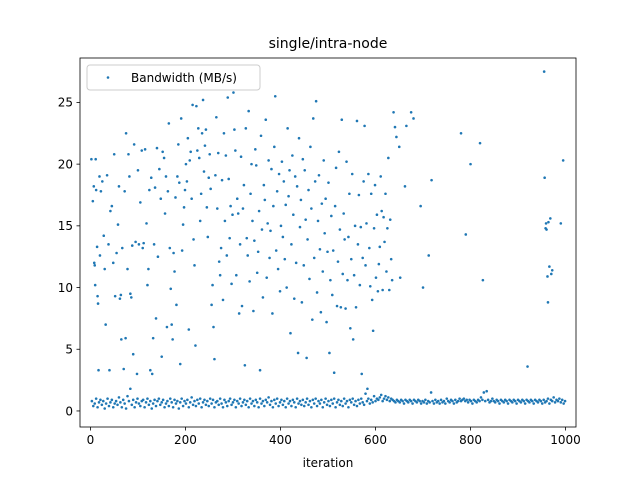 The image size is (640, 480). Describe the element at coordinates (69, 257) in the screenshot. I see `y-axis: 0 5 10 15 20 25` at that location.